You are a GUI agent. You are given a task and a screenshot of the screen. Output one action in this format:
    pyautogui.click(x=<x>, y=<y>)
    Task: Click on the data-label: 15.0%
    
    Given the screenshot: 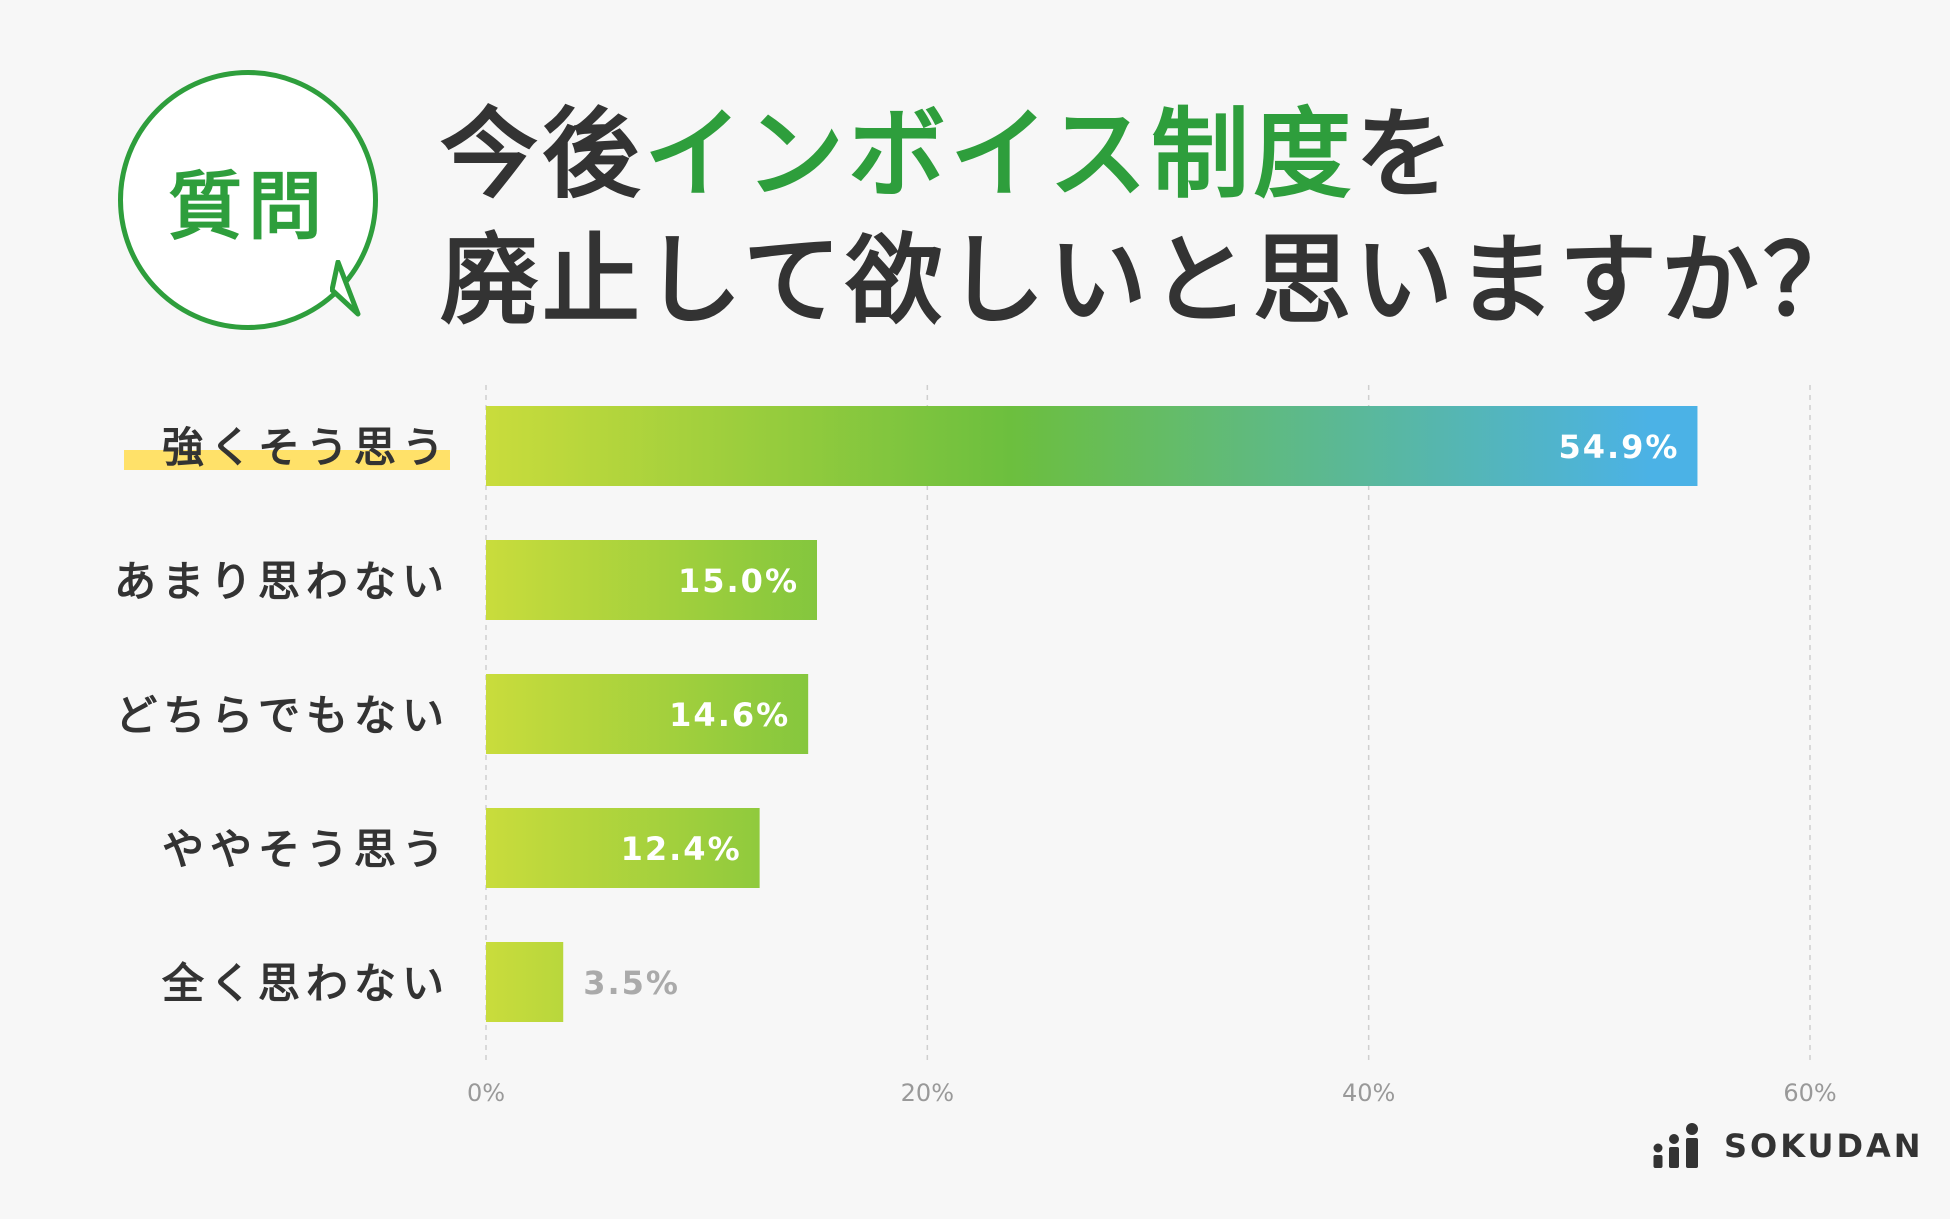 What is the action you would take?
    pyautogui.click(x=738, y=581)
    